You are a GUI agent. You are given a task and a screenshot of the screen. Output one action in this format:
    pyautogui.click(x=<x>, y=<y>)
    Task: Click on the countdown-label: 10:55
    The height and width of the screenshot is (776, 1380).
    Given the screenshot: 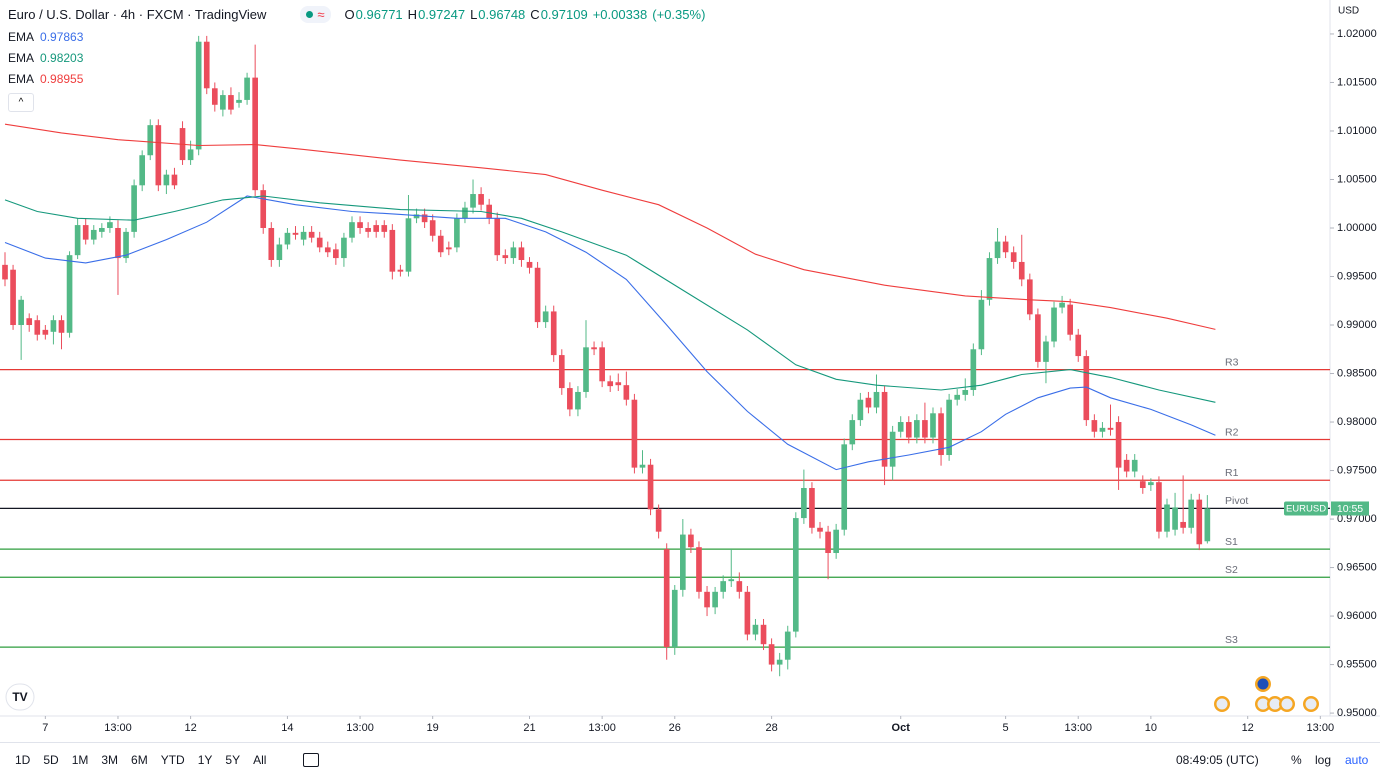 What is the action you would take?
    pyautogui.click(x=1350, y=509)
    